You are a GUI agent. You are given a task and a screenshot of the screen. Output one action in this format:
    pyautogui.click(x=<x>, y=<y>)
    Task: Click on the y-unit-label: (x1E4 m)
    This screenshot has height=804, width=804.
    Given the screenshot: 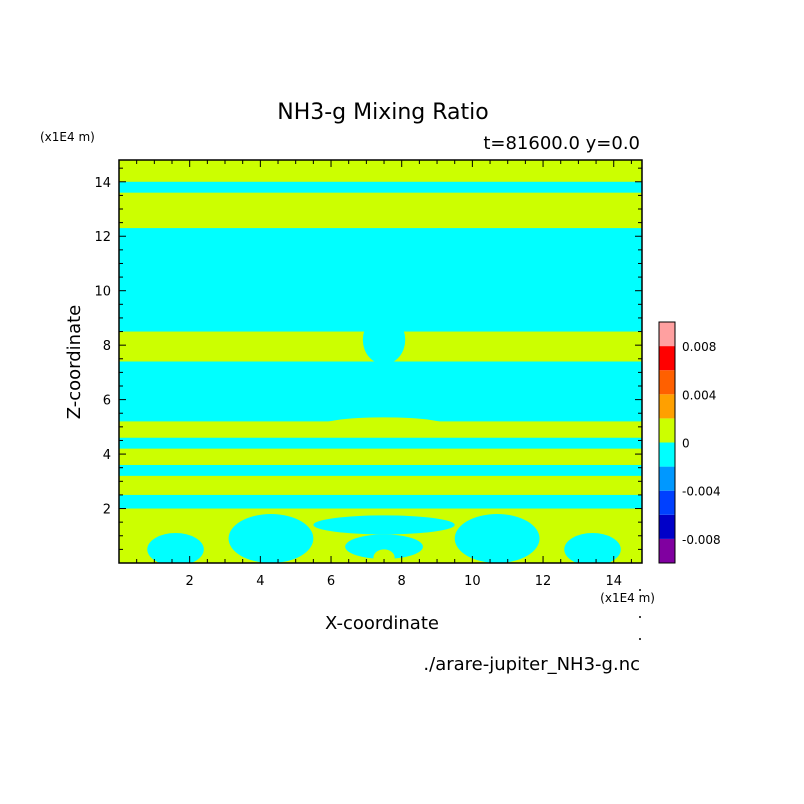 What is the action you would take?
    pyautogui.click(x=67, y=137)
    